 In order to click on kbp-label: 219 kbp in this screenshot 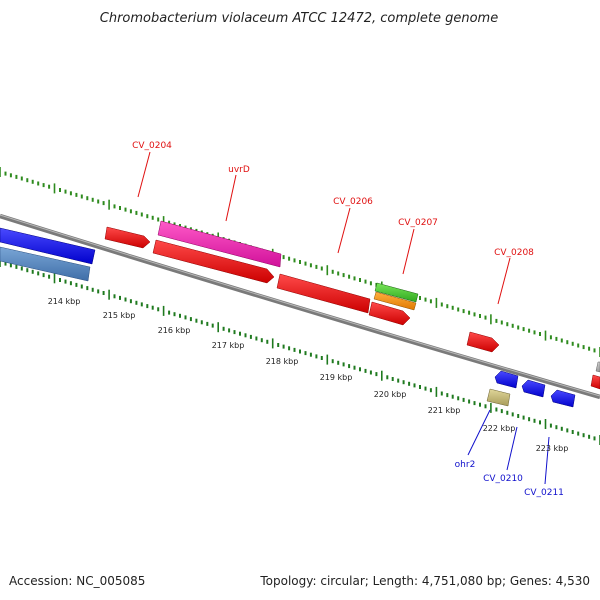, I will do `click(336, 377)`.